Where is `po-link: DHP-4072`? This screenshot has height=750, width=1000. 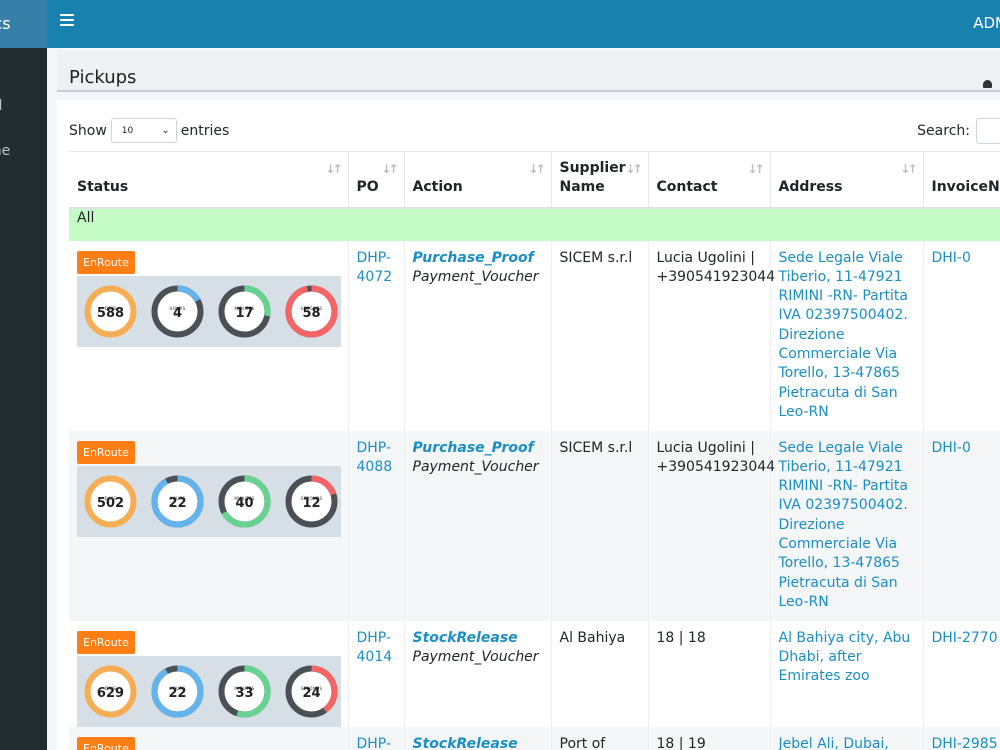
po-link: DHP-4072 is located at coordinates (376, 335).